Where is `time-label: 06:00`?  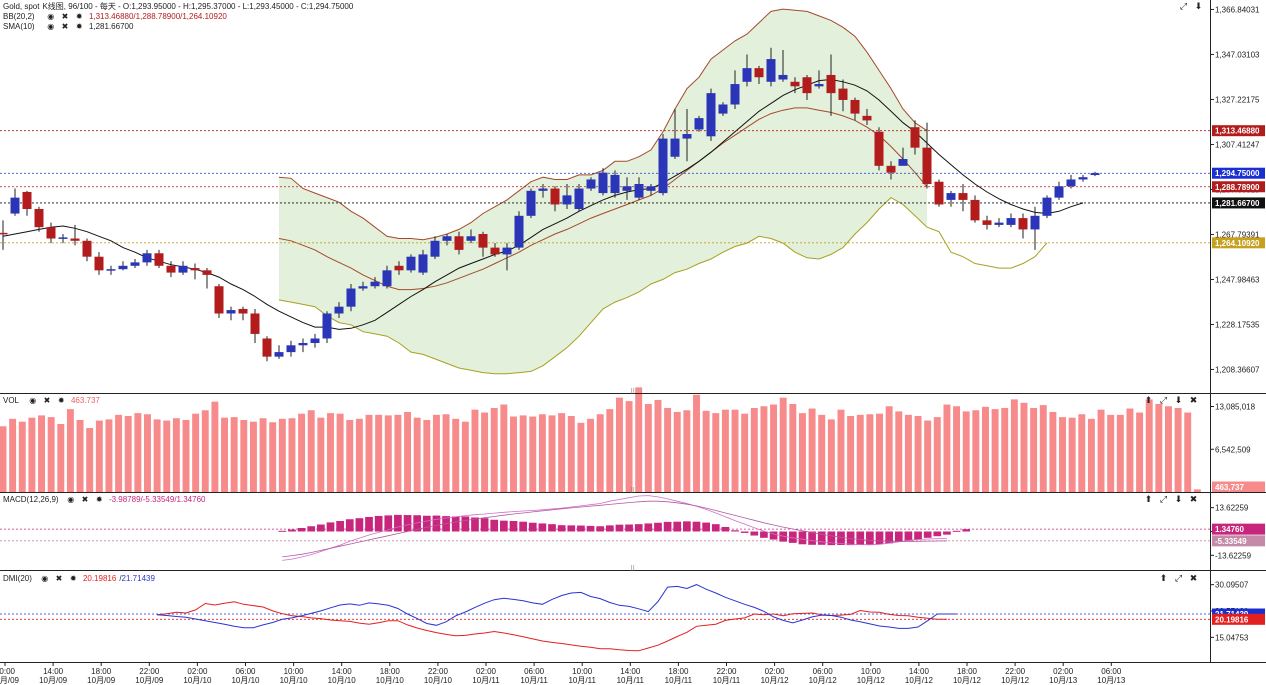 time-label: 06:00 is located at coordinates (823, 671).